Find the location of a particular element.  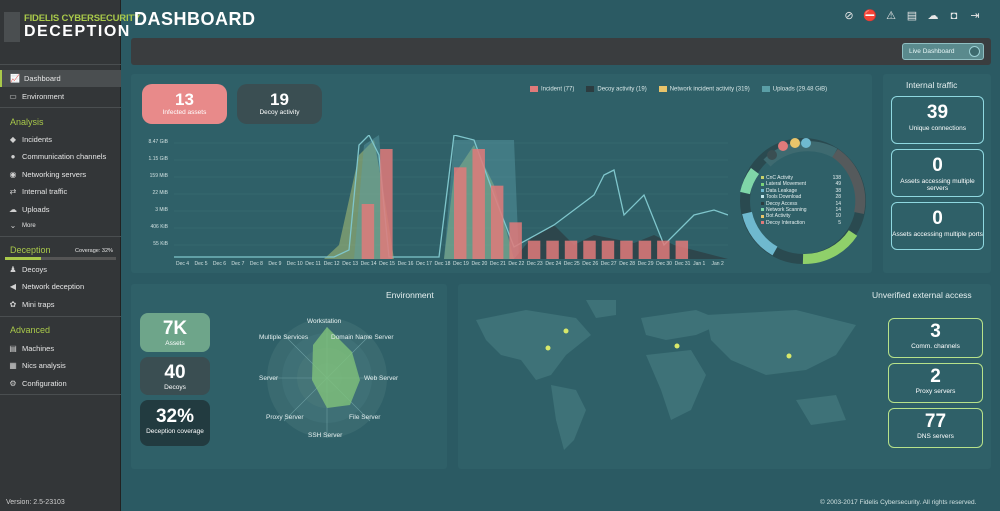

sidebar-item-decoys: ♟ Decoys is located at coordinates (60, 269).